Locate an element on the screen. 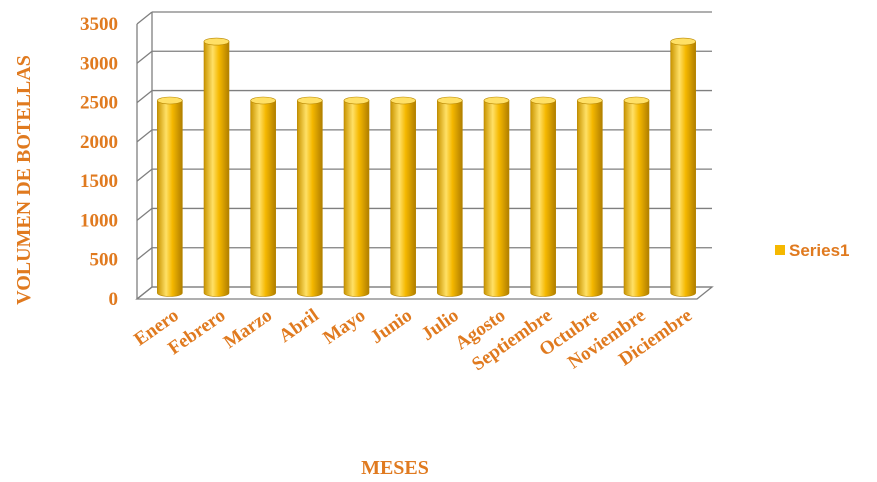 The height and width of the screenshot is (482, 877). y-tick-label: 2000 is located at coordinates (99, 142).